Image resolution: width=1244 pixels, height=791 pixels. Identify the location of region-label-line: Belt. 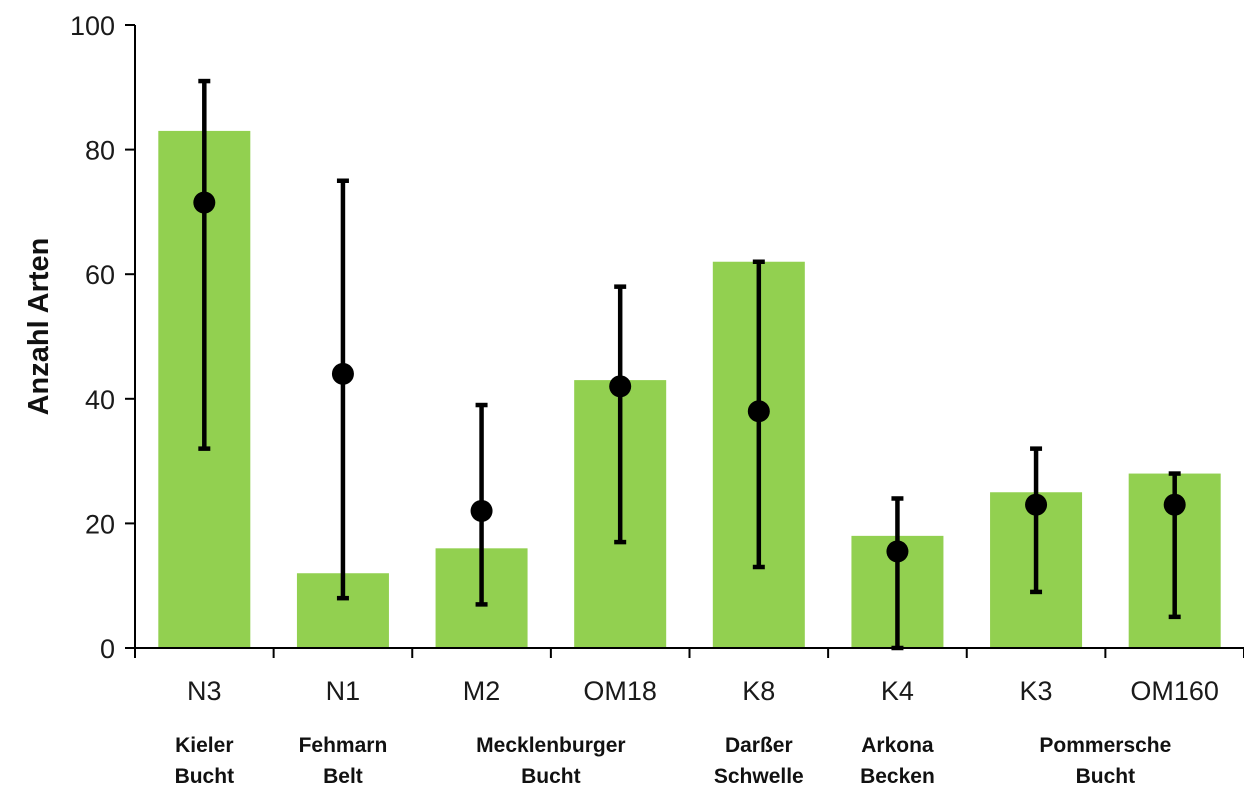
(343, 776).